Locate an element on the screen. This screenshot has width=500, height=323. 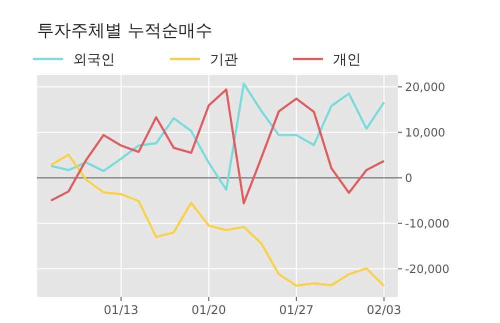
y-tick-label: 0 is located at coordinates (408, 177).